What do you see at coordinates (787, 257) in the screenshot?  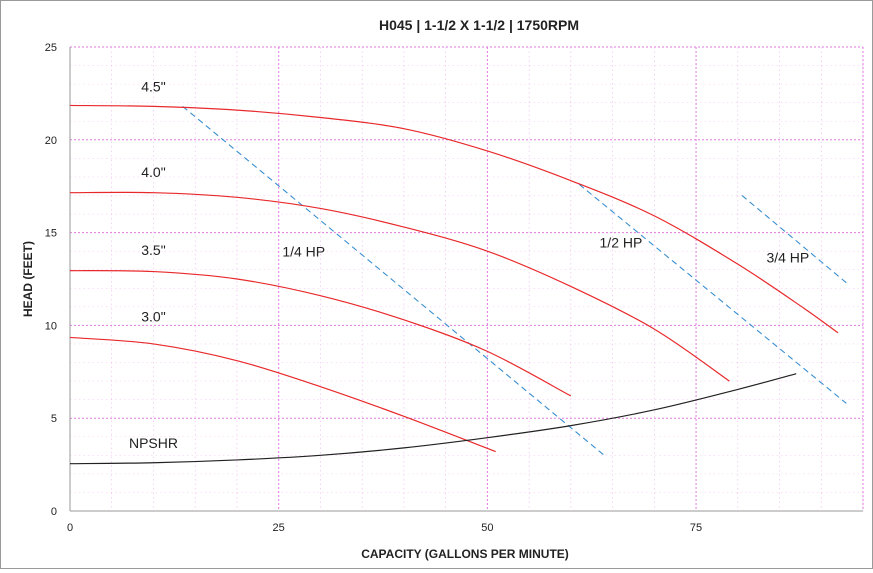 I see `curve-label: 3/4 HP` at bounding box center [787, 257].